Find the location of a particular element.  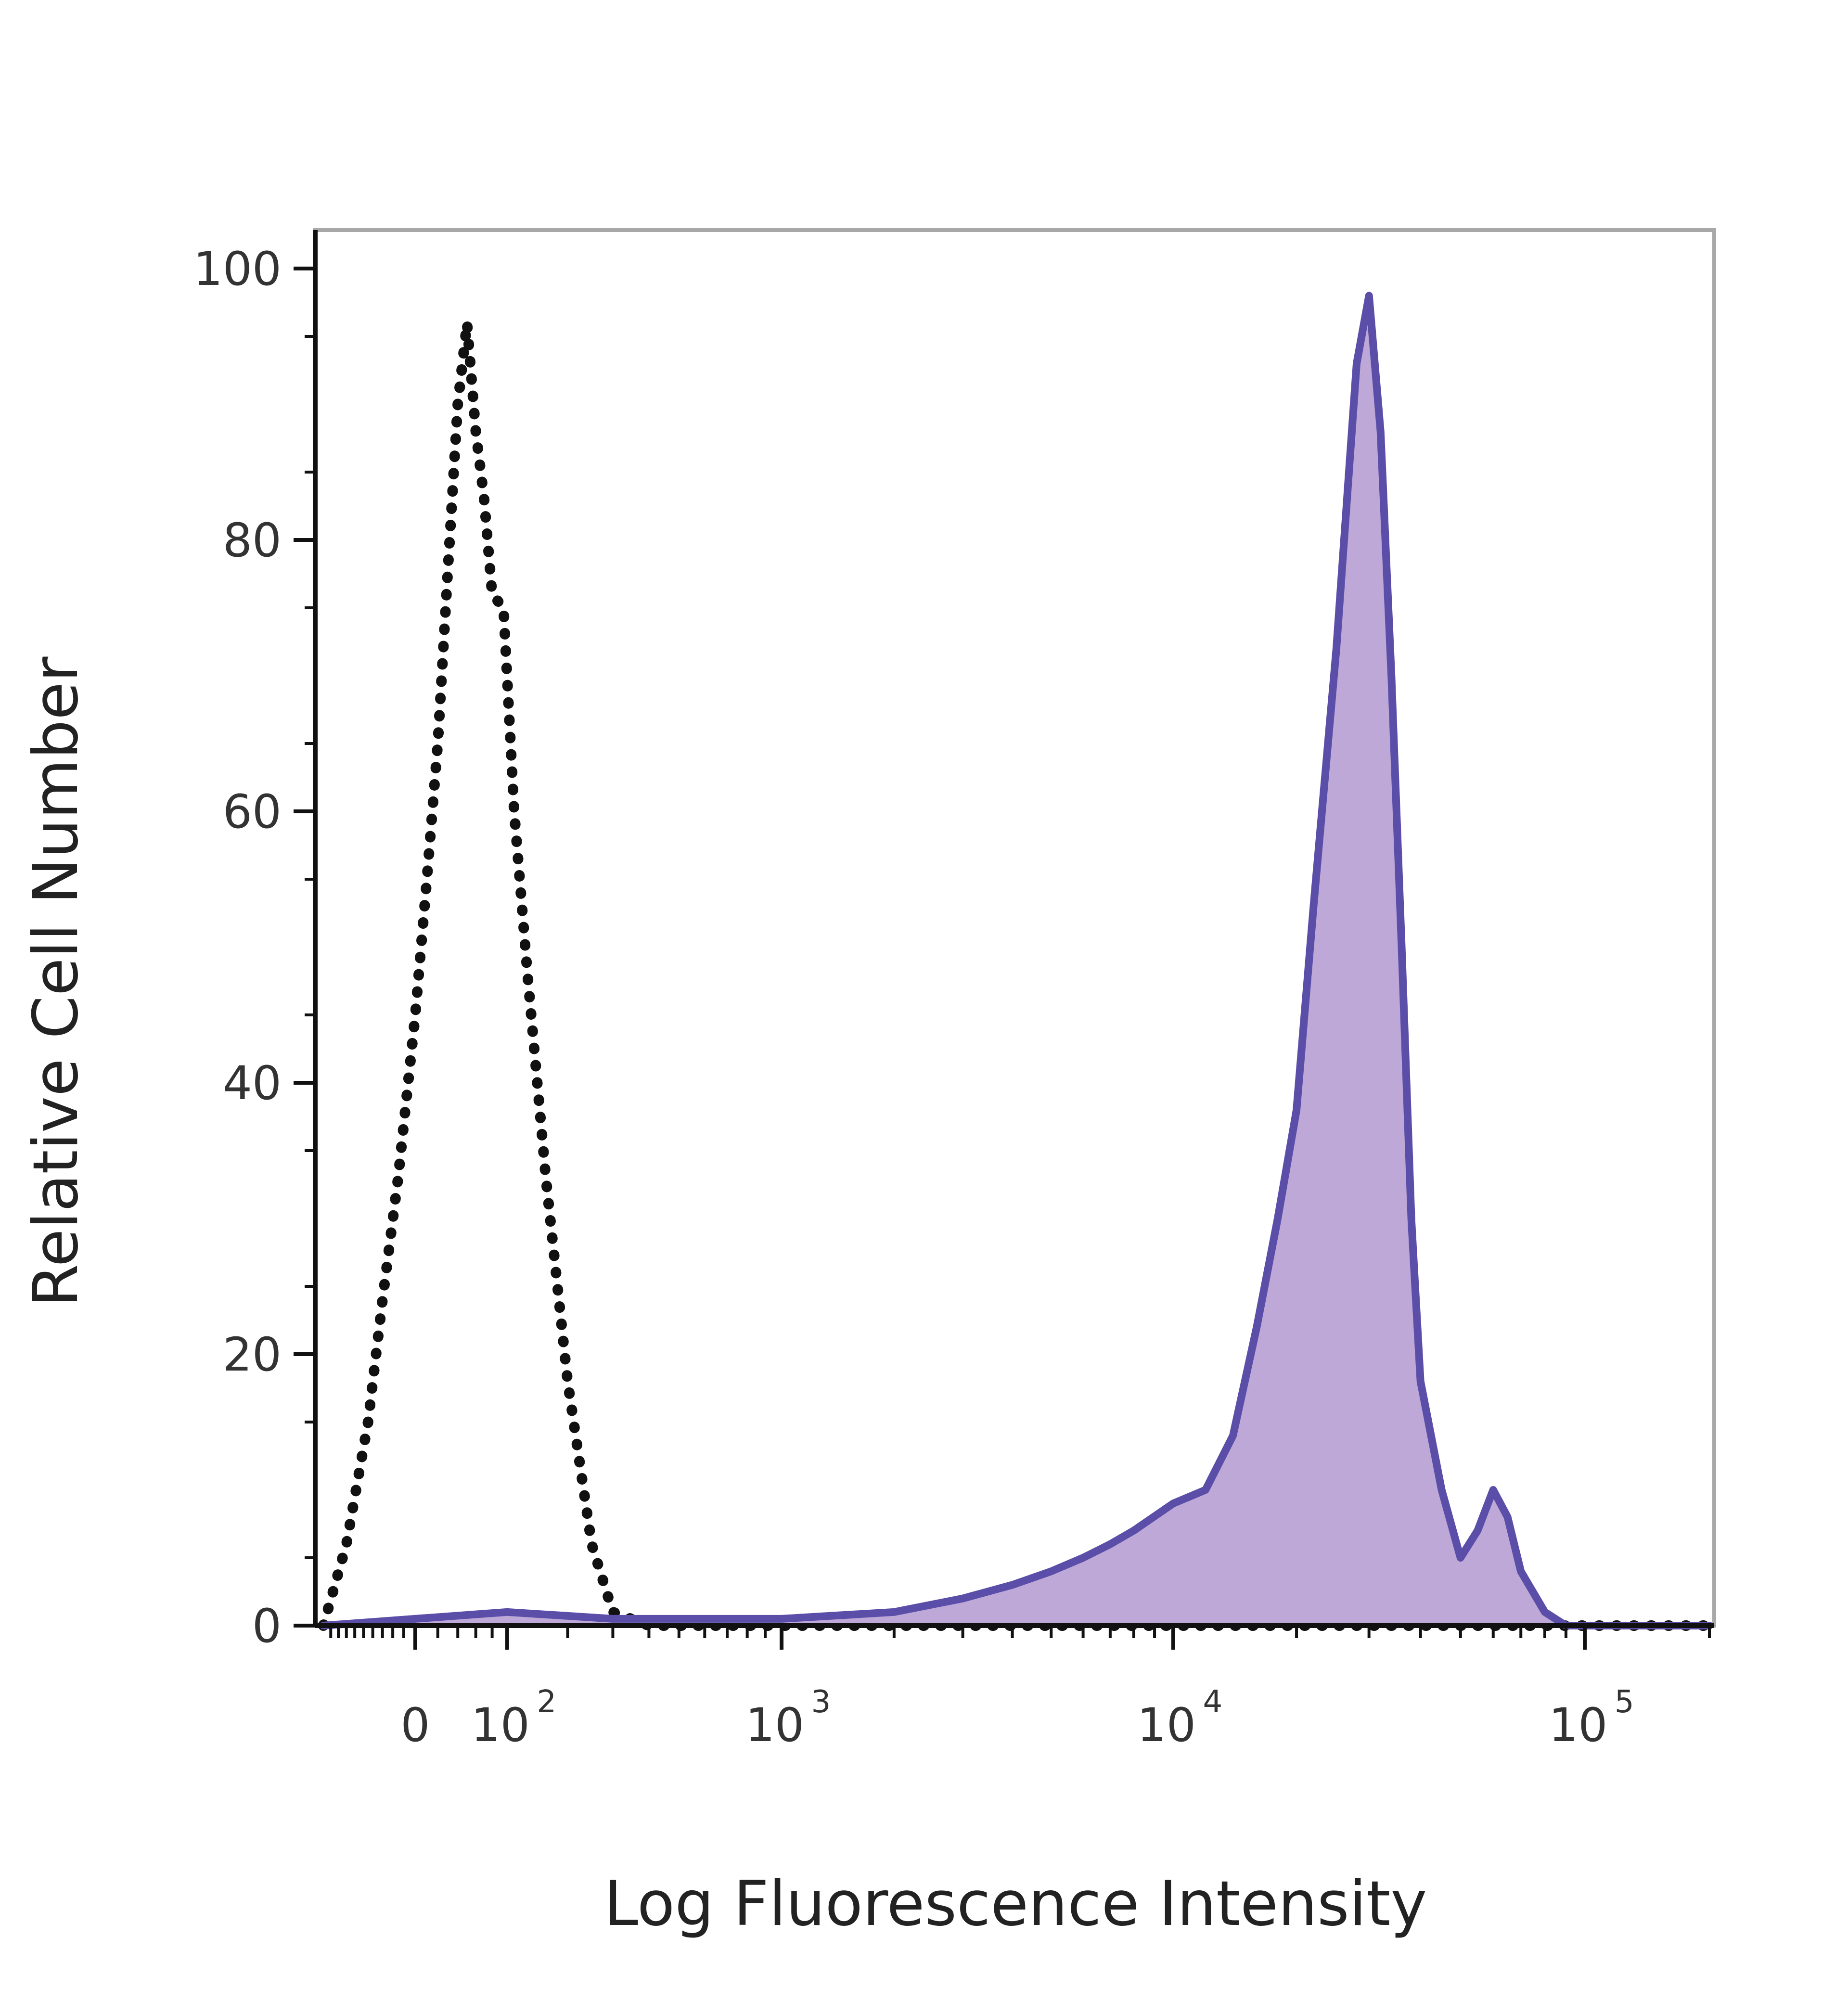

y-tick-label: 60 is located at coordinates (252, 812).